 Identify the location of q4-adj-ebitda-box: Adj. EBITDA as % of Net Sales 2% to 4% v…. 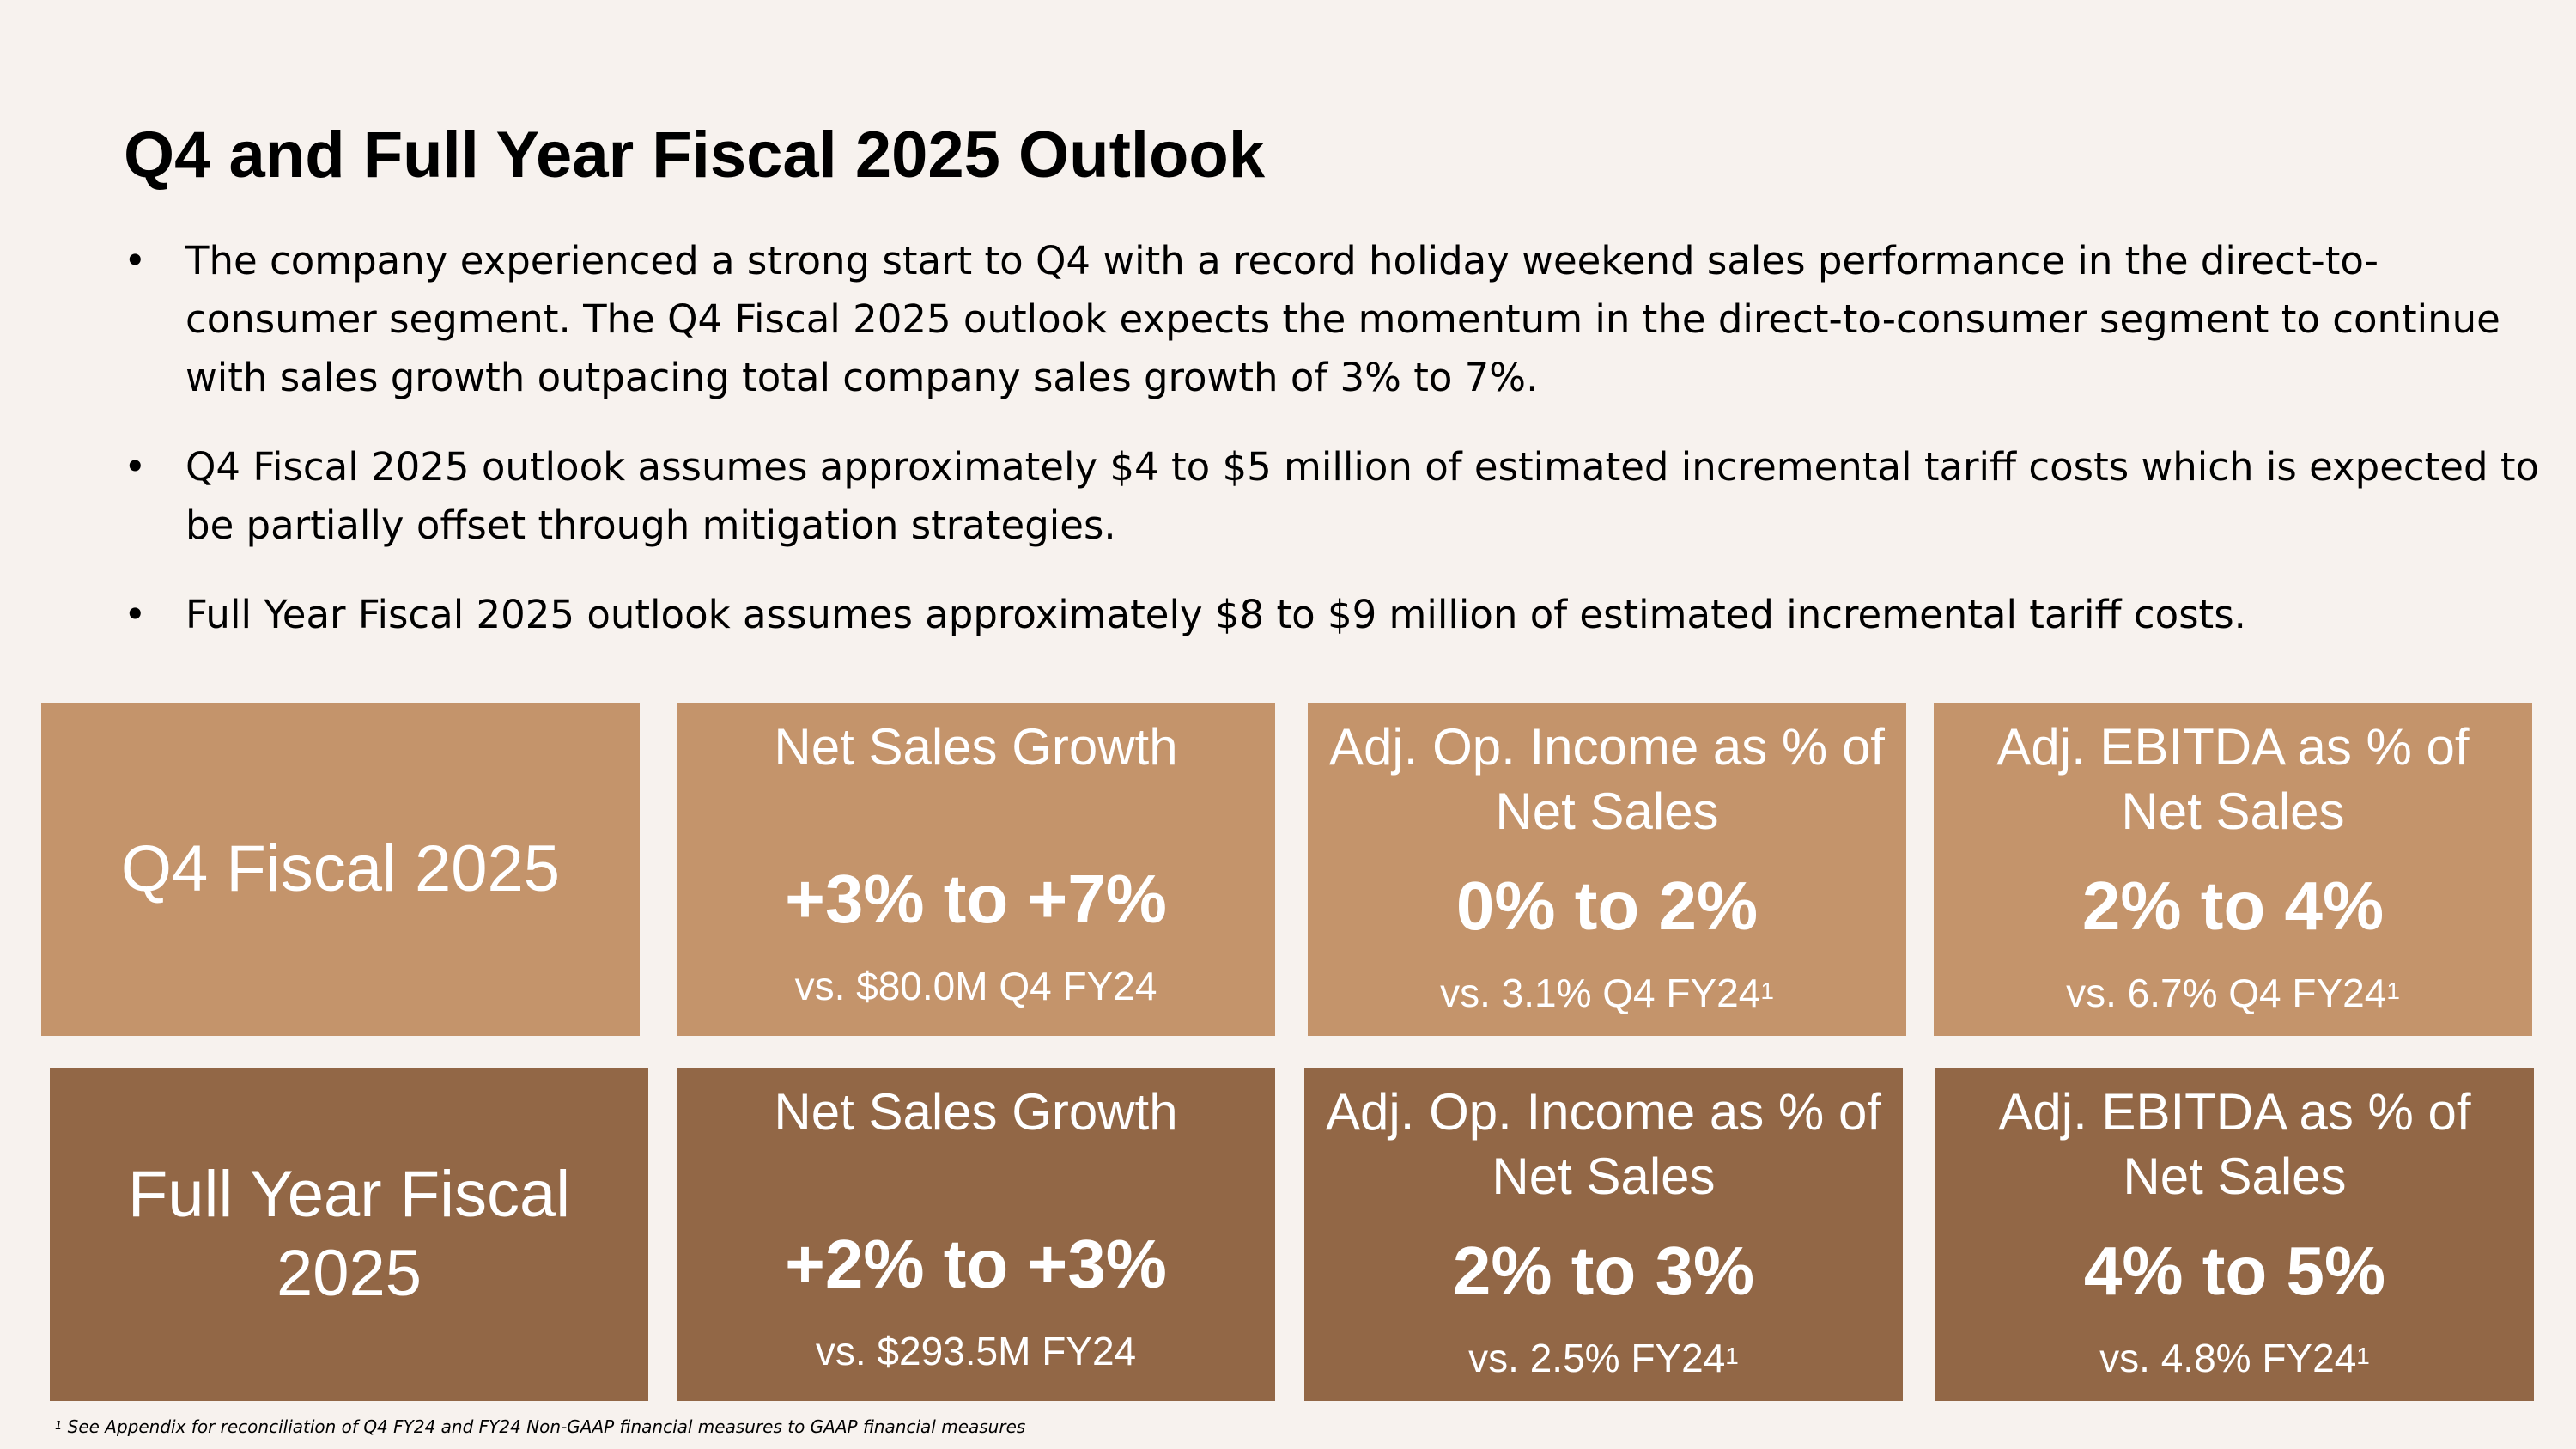
(2233, 869).